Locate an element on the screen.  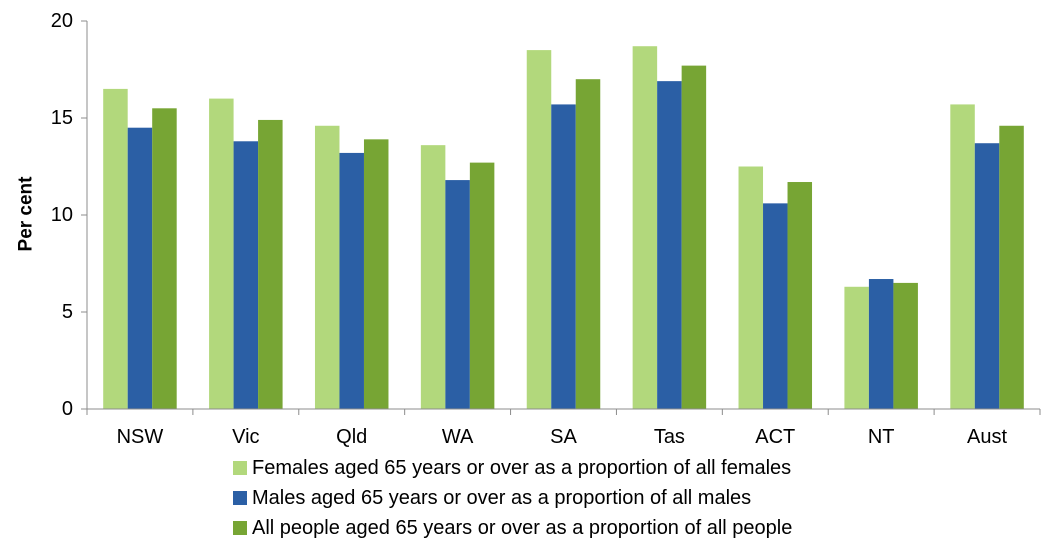
y-axis-title-group: Per cent is located at coordinates (26, 214).